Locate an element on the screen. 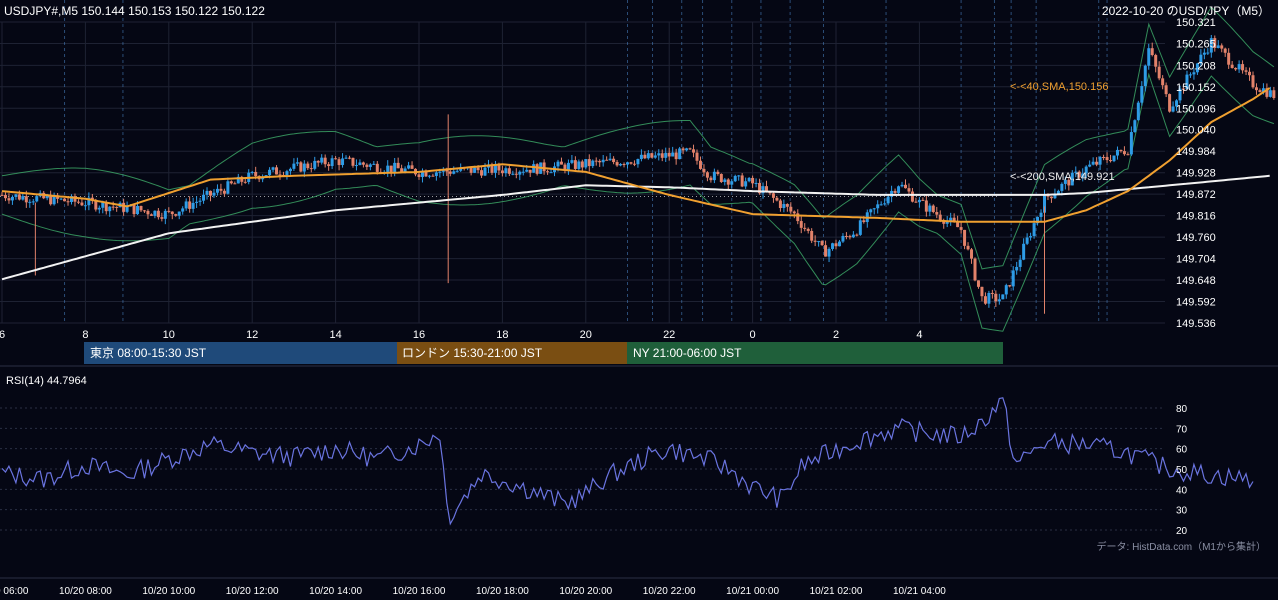  session-label-ny: NY 21:00-06:00 JST is located at coordinates (687, 353).